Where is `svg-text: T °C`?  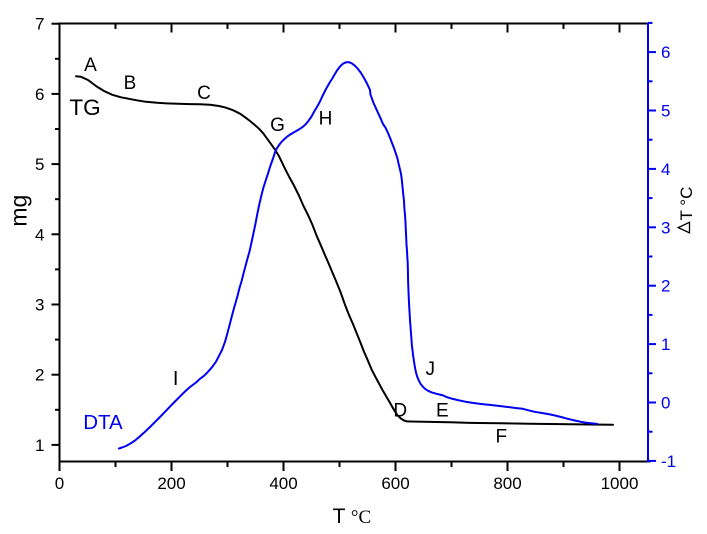
svg-text: T °C is located at coordinates (686, 204).